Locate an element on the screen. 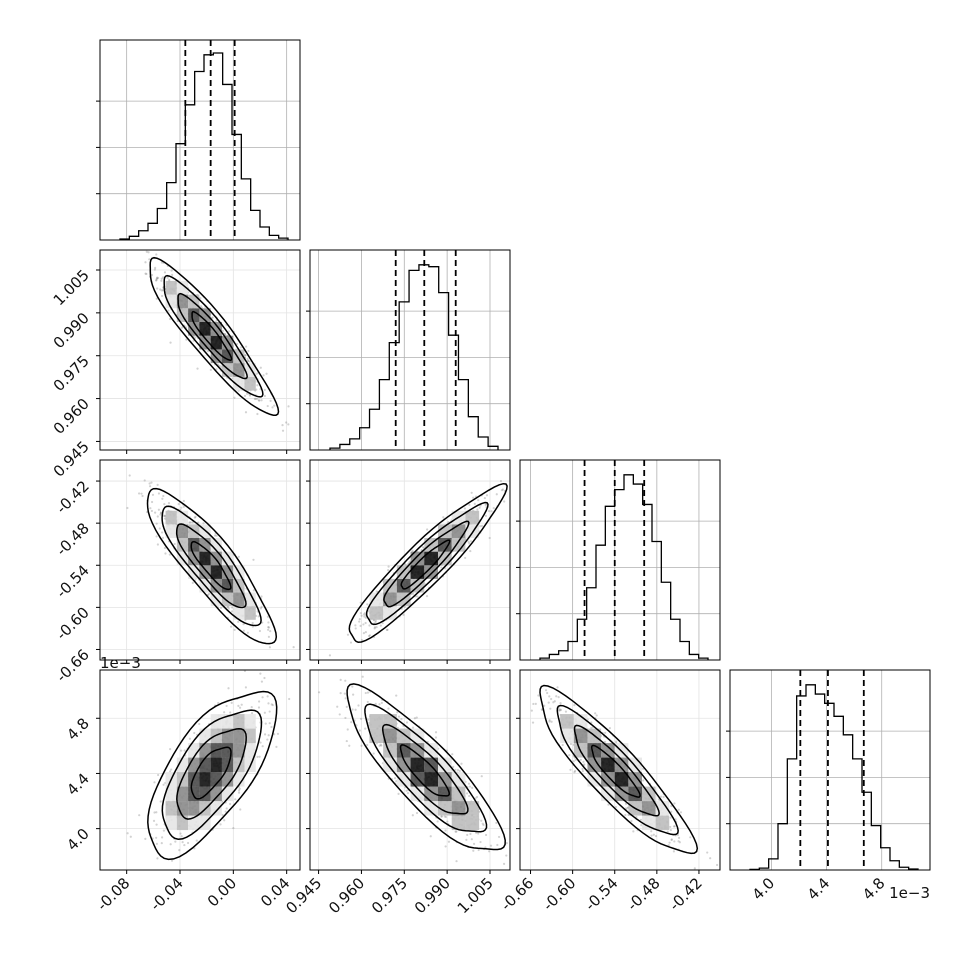 This screenshot has height=970, width=970. y-tick-label-3-2: 4.8 is located at coordinates (78, 729).